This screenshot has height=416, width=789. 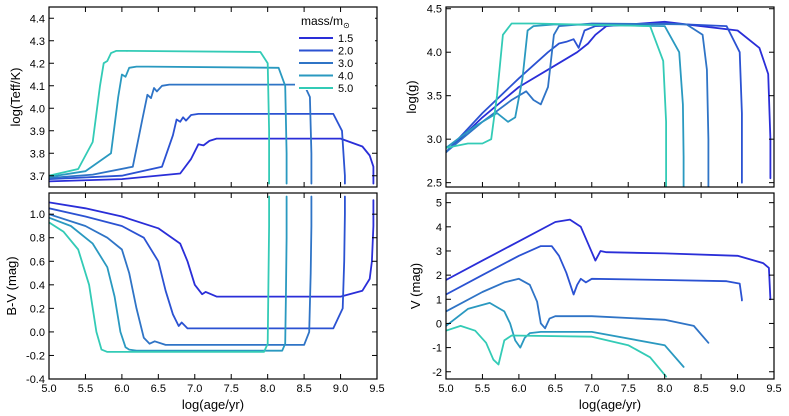 What do you see at coordinates (35, 356) in the screenshot?
I see `ytick-label: -0.2` at bounding box center [35, 356].